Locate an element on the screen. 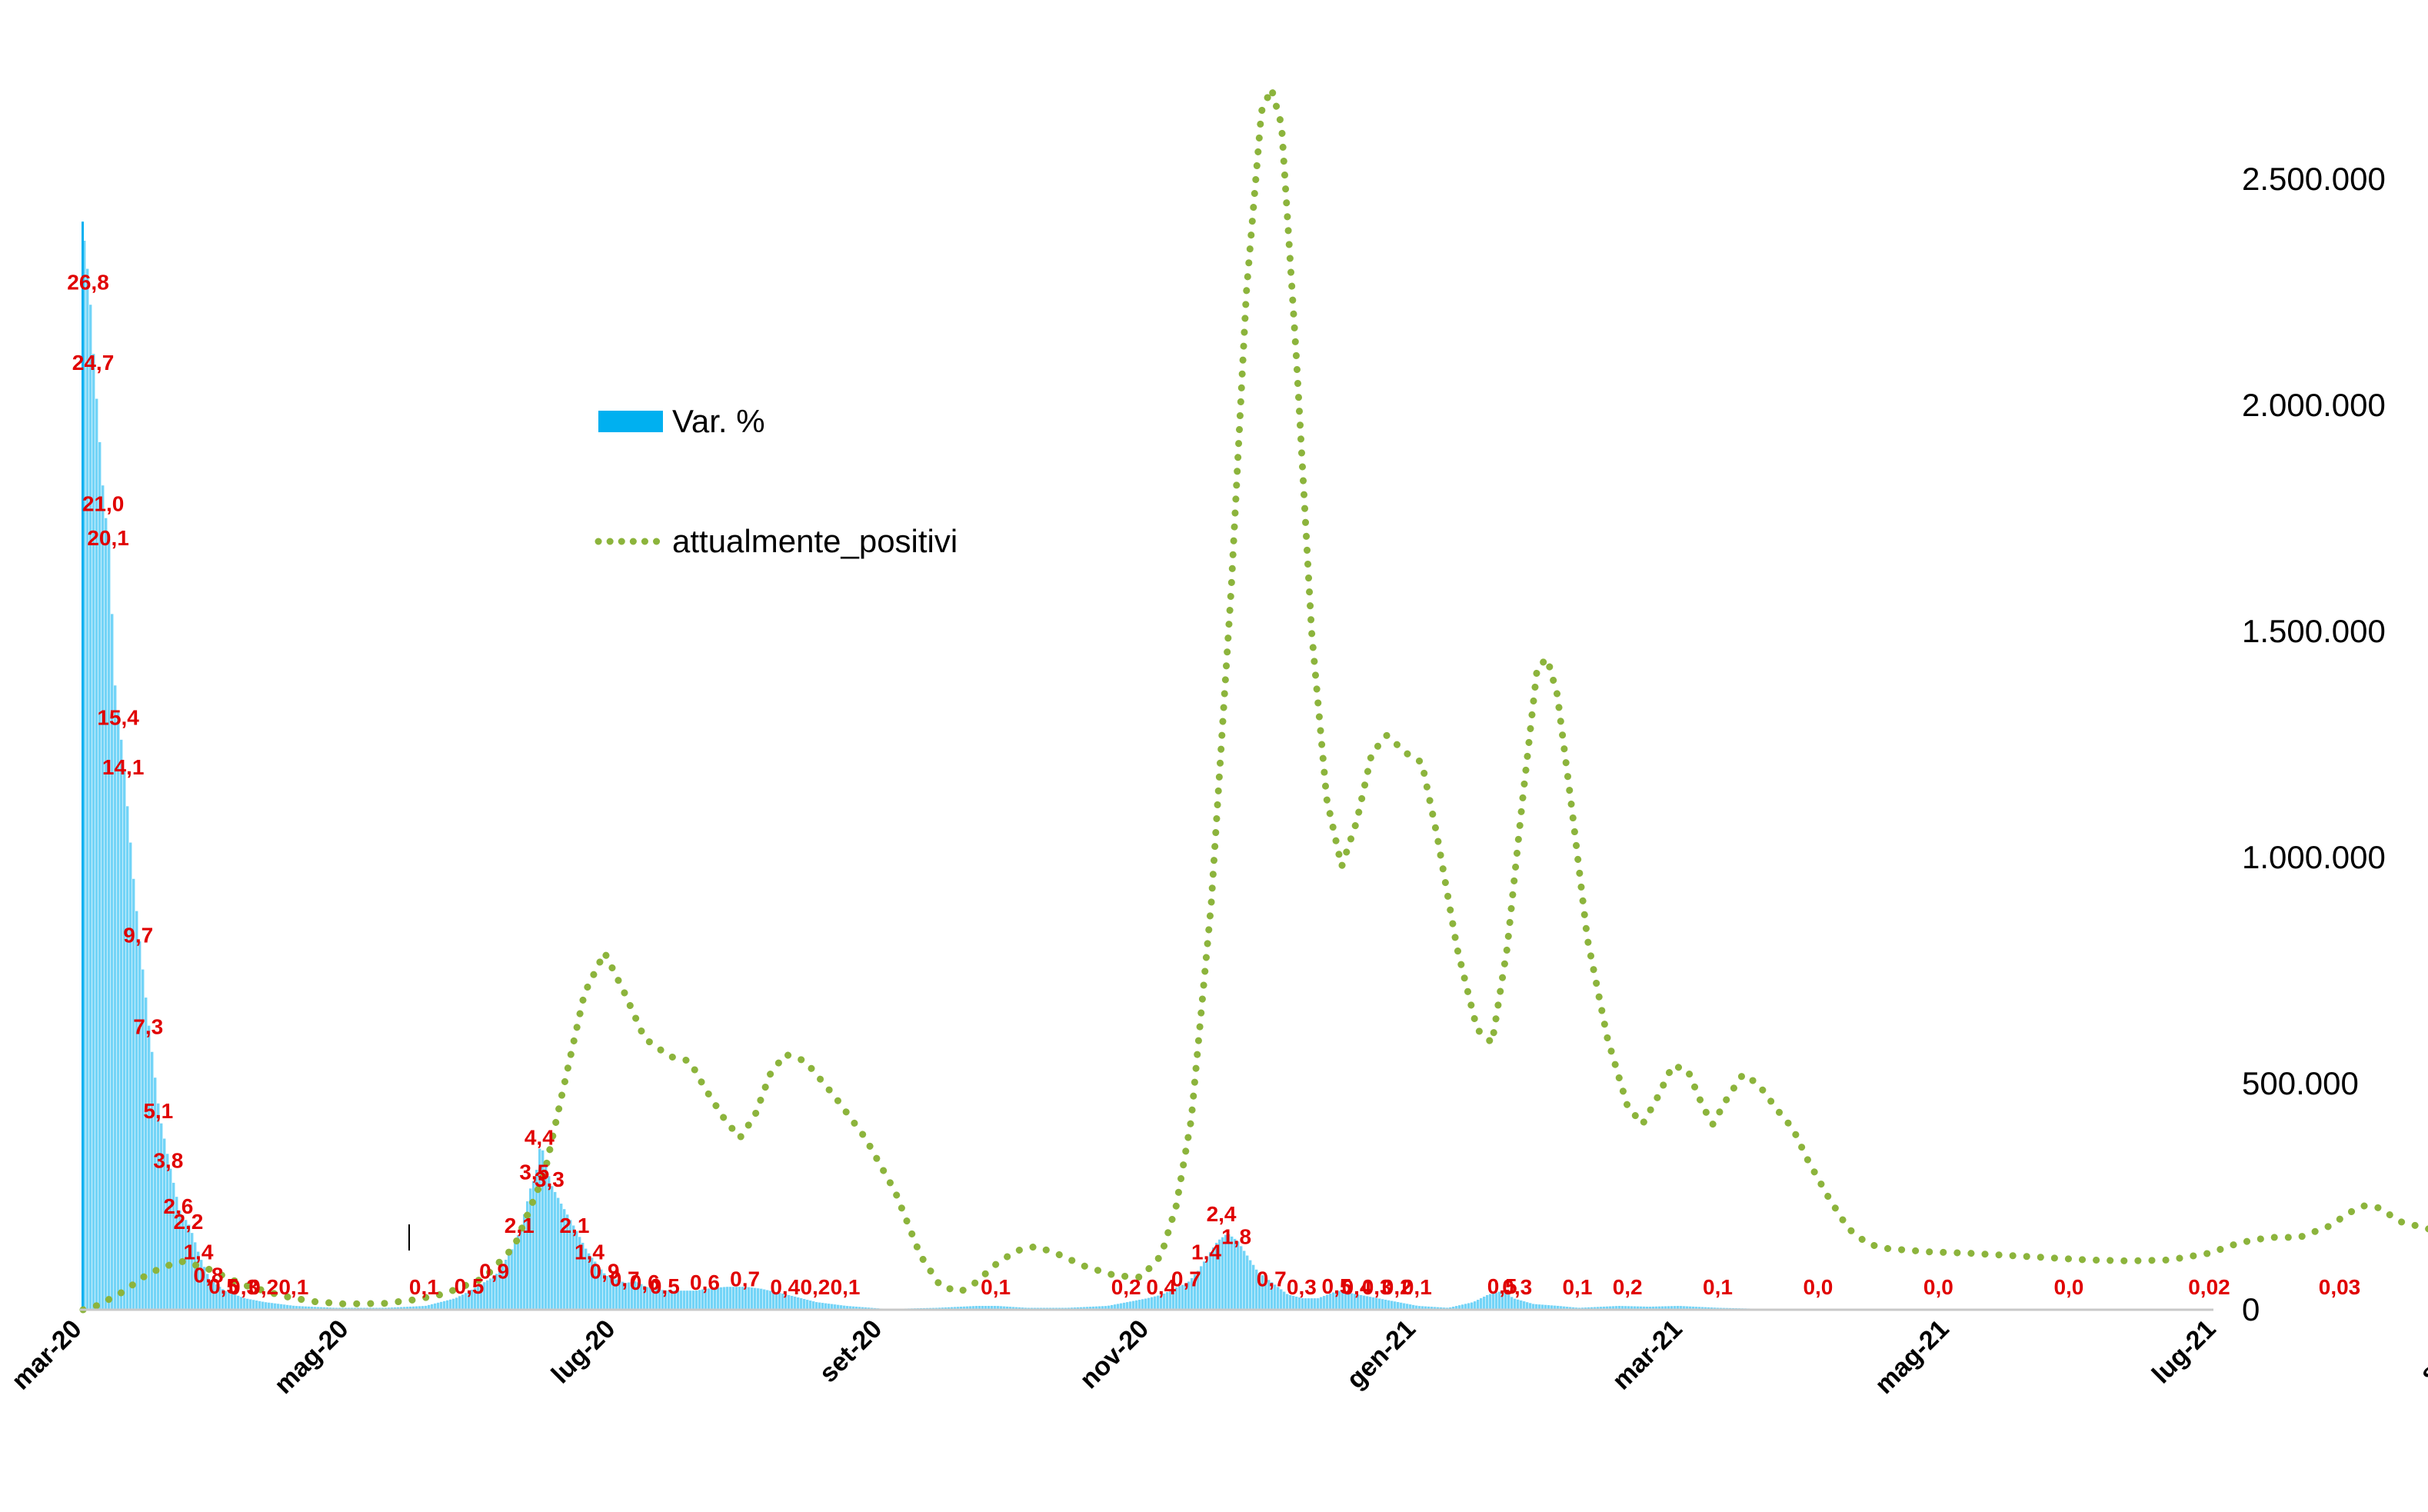  legend-swatch-var is located at coordinates (630, 422).